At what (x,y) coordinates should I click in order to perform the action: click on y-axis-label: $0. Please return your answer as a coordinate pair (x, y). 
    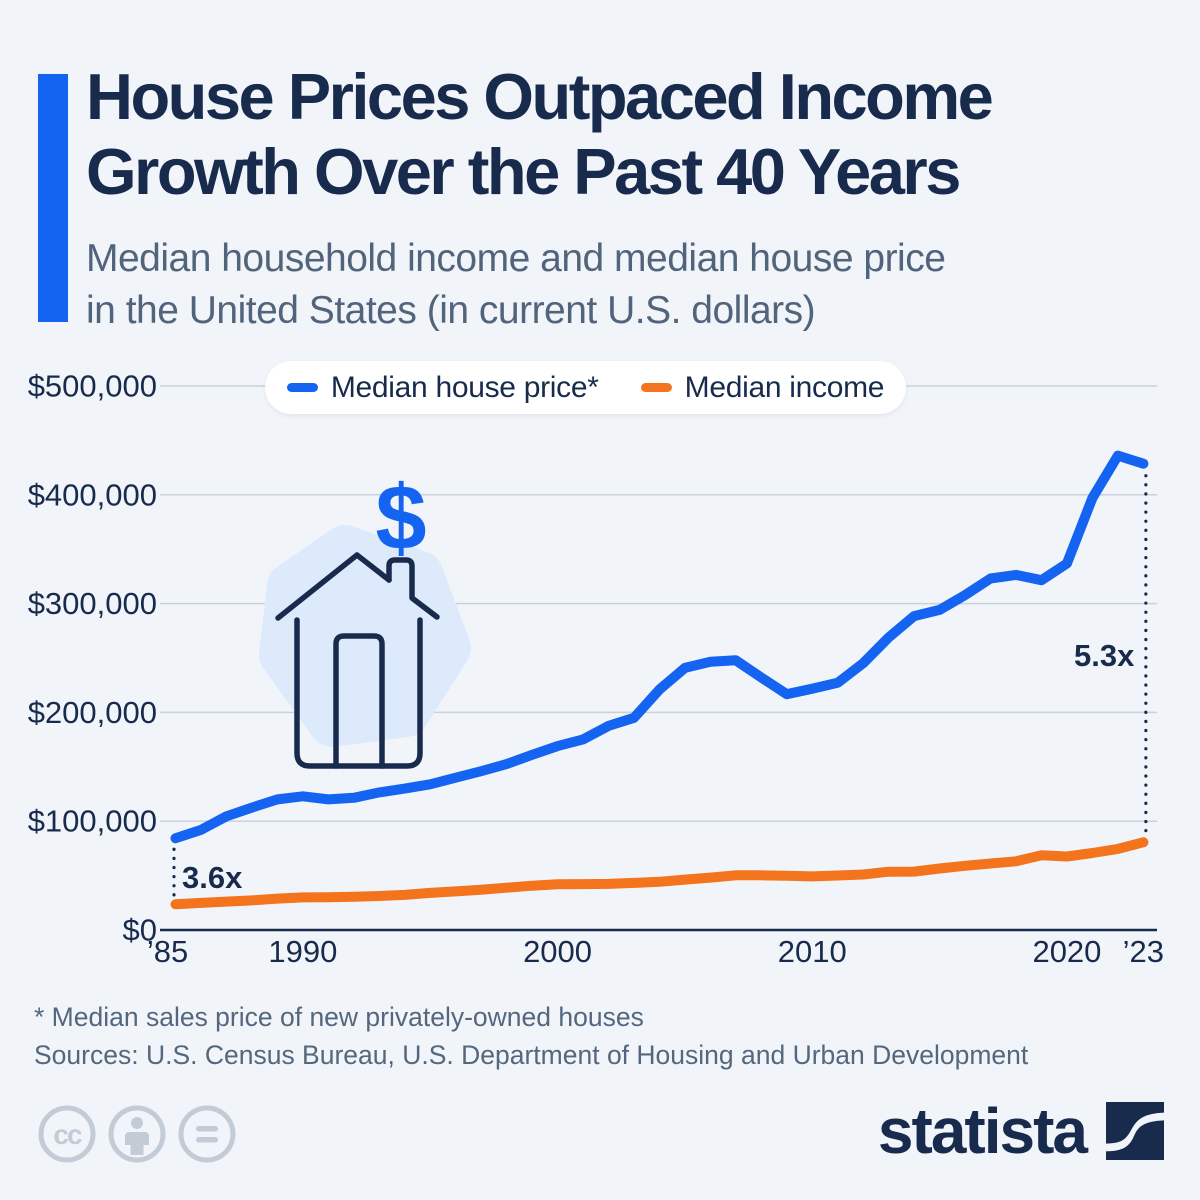
    Looking at the image, I should click on (140, 930).